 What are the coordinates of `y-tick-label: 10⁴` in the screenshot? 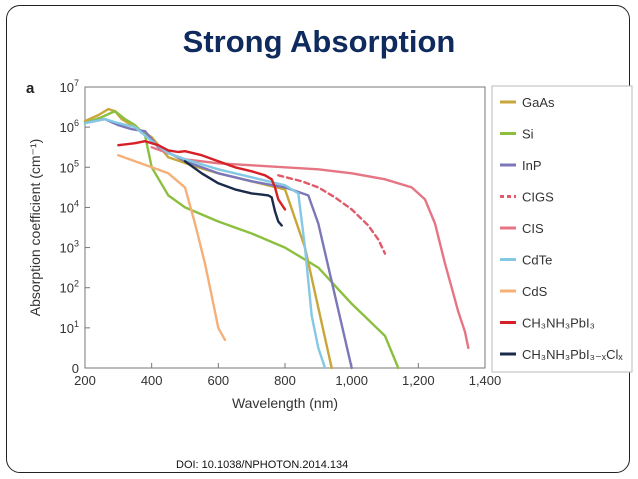 It's located at (69, 206).